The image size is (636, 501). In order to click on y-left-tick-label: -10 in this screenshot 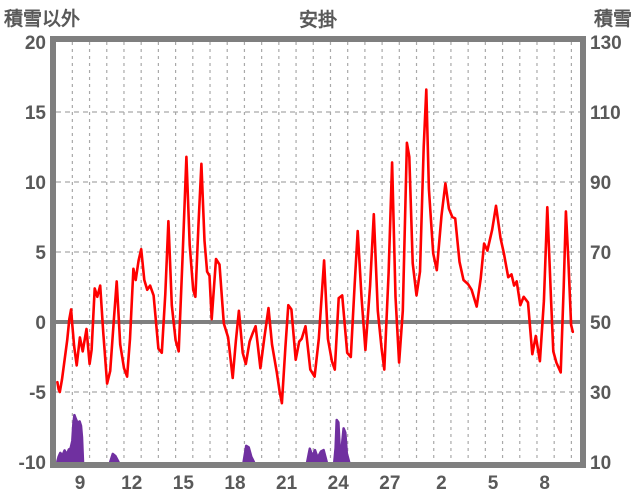, I will do `click(32, 463)`.